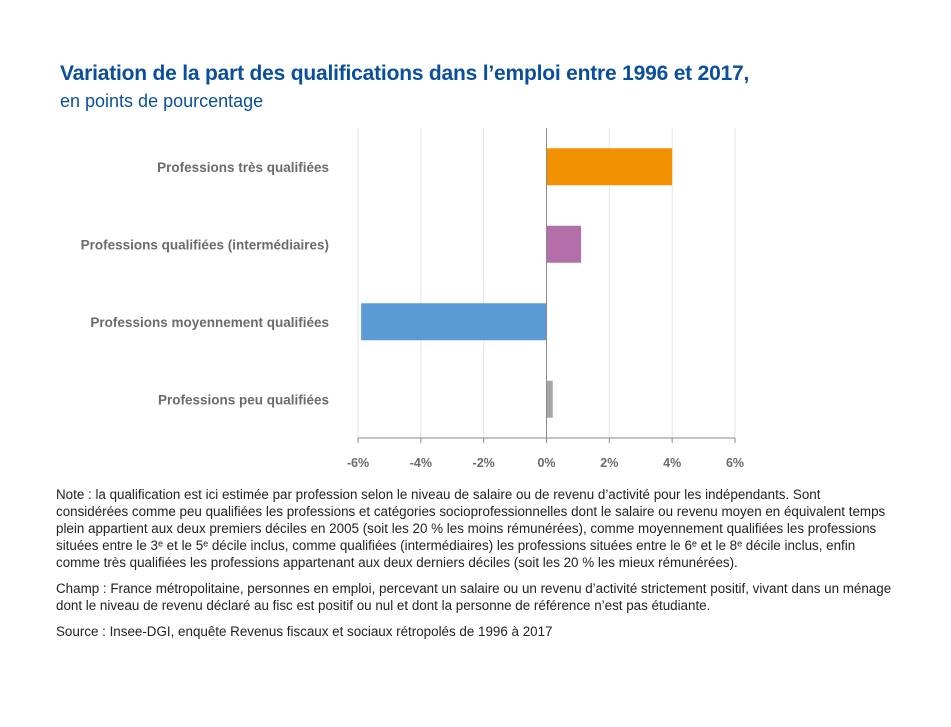 This screenshot has height=727, width=951. Describe the element at coordinates (484, 463) in the screenshot. I see `x-tick-label: -2%` at that location.